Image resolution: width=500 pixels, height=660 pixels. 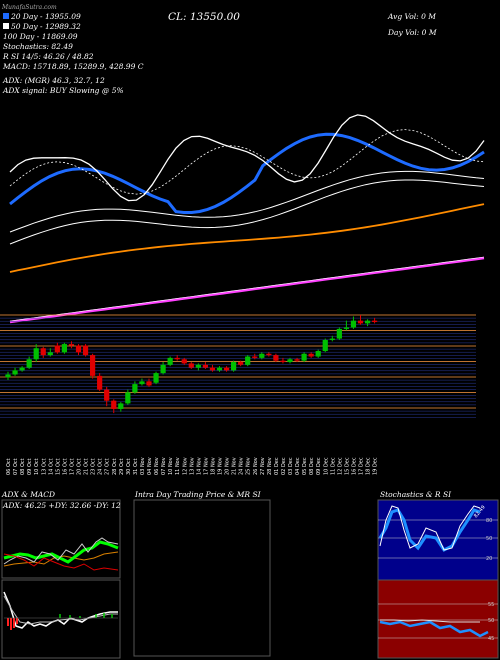 What do you see at coordinates (12, 624) in the screenshot?
I see `macd-red-bars` at bounding box center [12, 624].